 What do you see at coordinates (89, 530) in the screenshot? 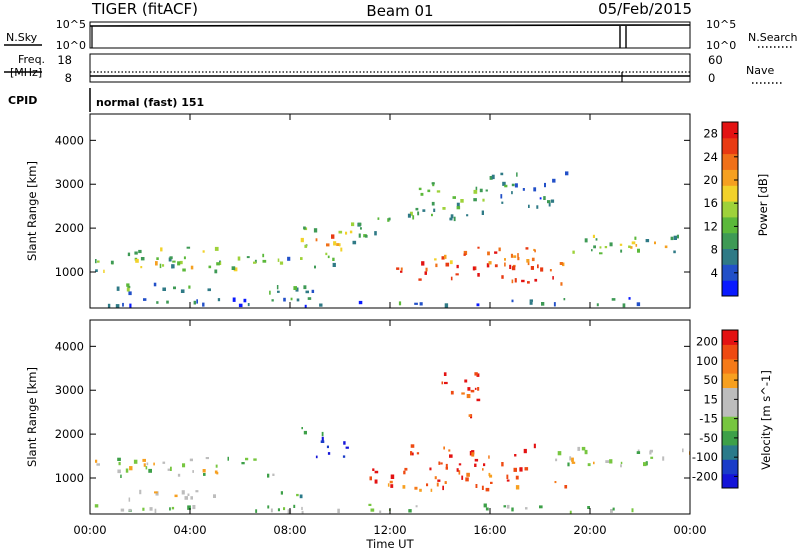
I see `x-tick-label: 00:00` at bounding box center [89, 530].